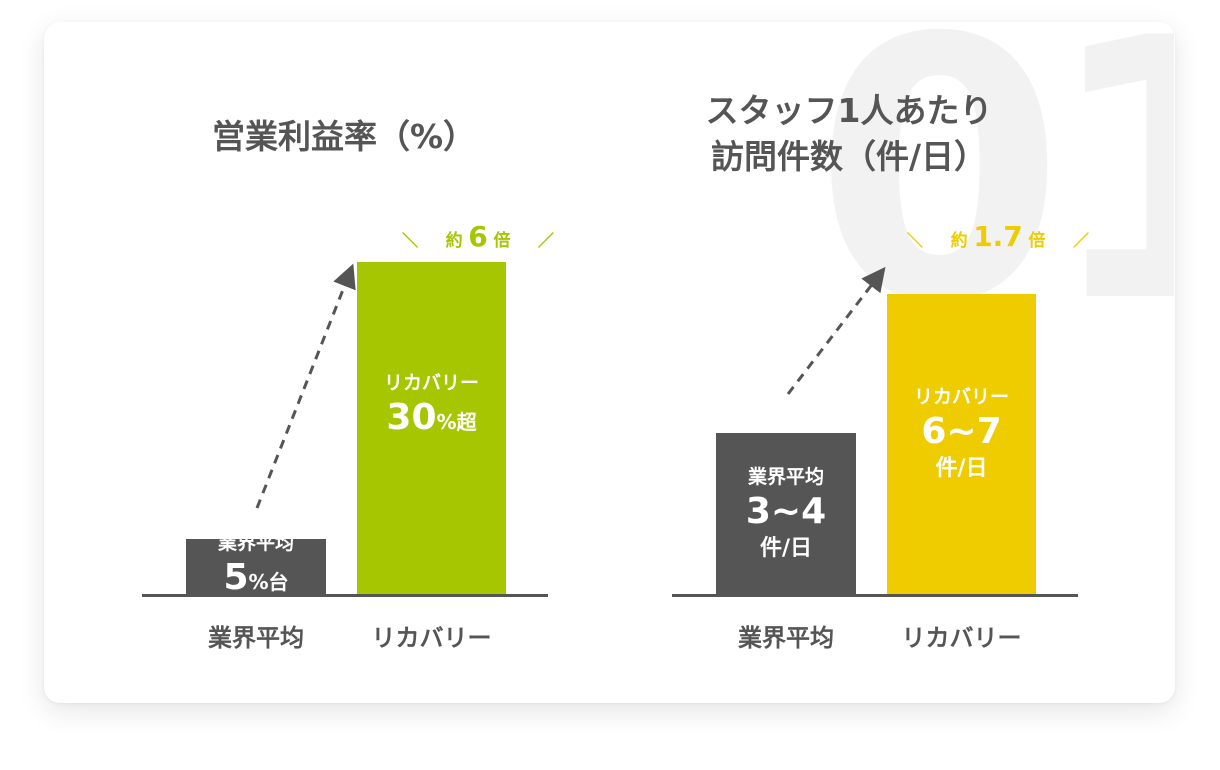  What do you see at coordinates (305, 386) in the screenshot?
I see `chart1-growth-arrow` at bounding box center [305, 386].